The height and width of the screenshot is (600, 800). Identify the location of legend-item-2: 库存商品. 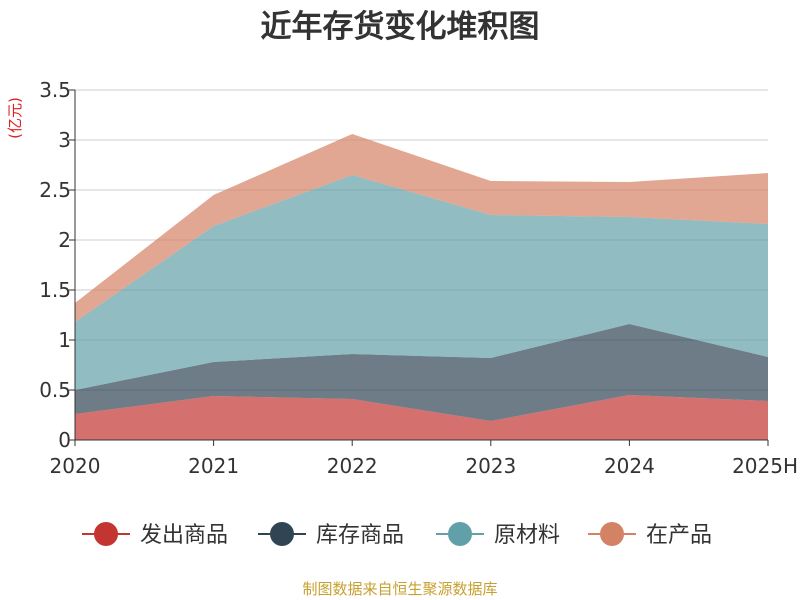
(331, 535).